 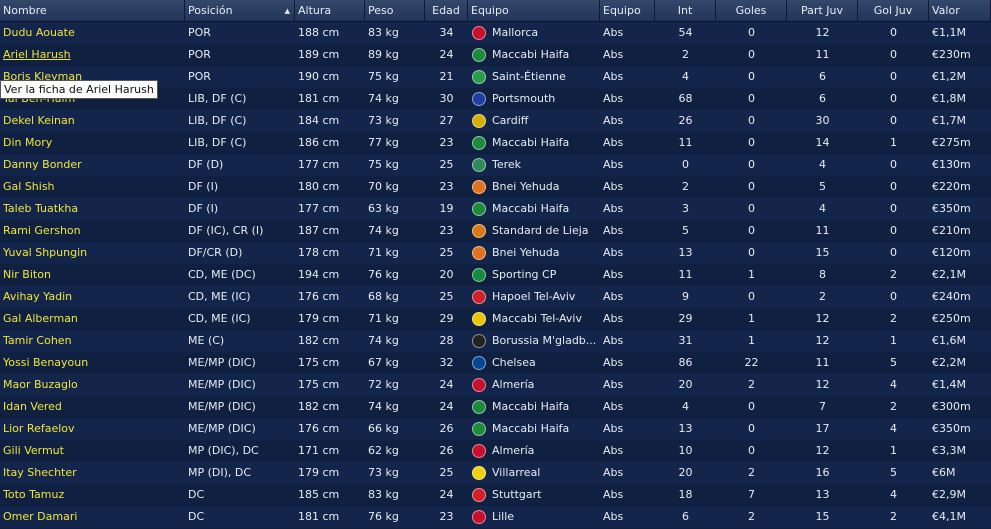 What do you see at coordinates (534, 99) in the screenshot?
I see `player-club: Portsmouth` at bounding box center [534, 99].